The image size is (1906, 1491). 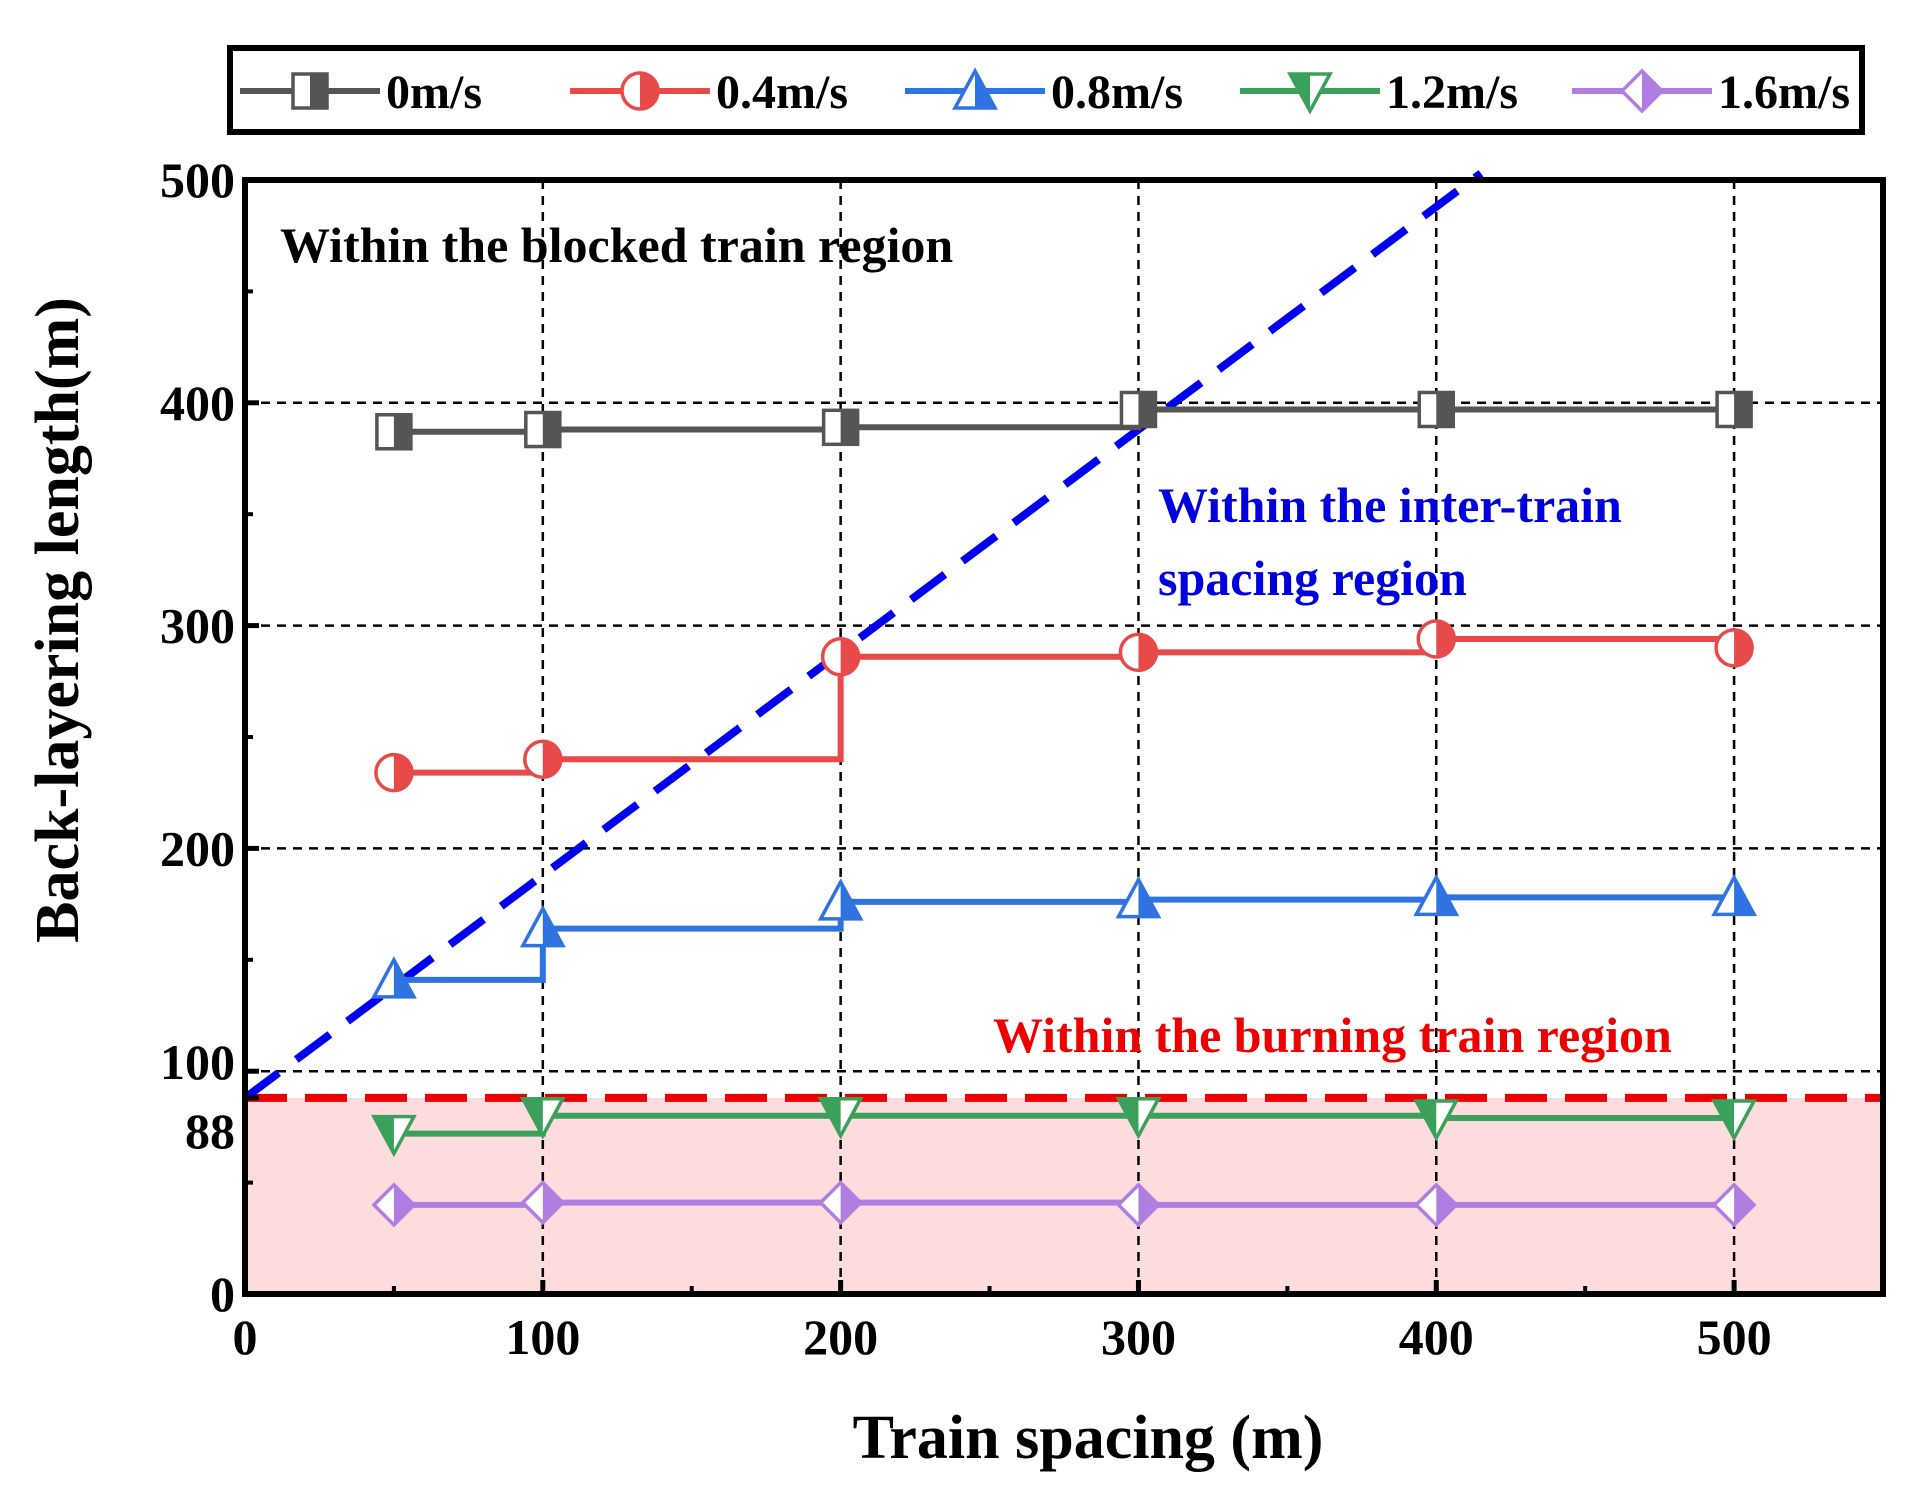 What do you see at coordinates (1088, 1438) in the screenshot?
I see `x-axis-label: Train spacing (m)` at bounding box center [1088, 1438].